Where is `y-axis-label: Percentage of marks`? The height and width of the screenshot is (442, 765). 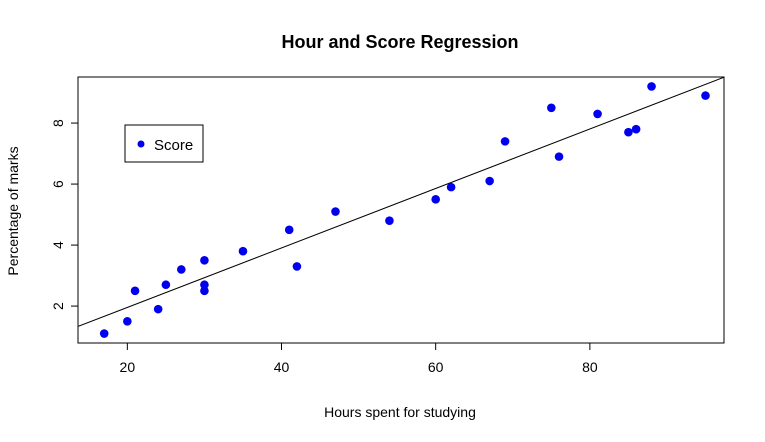 y-axis-label: Percentage of marks is located at coordinates (13, 210).